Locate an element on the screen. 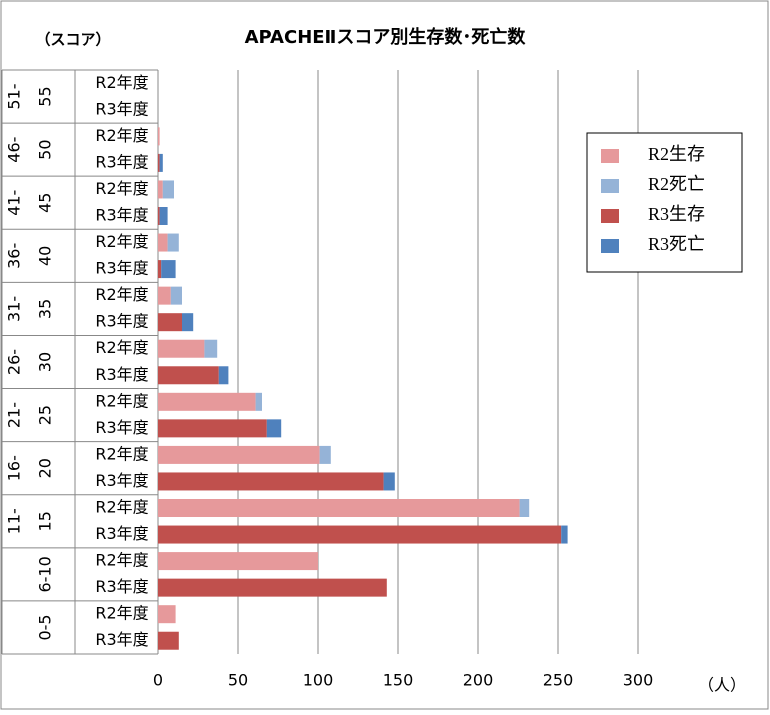  x-tick-label: 300 is located at coordinates (638, 680).